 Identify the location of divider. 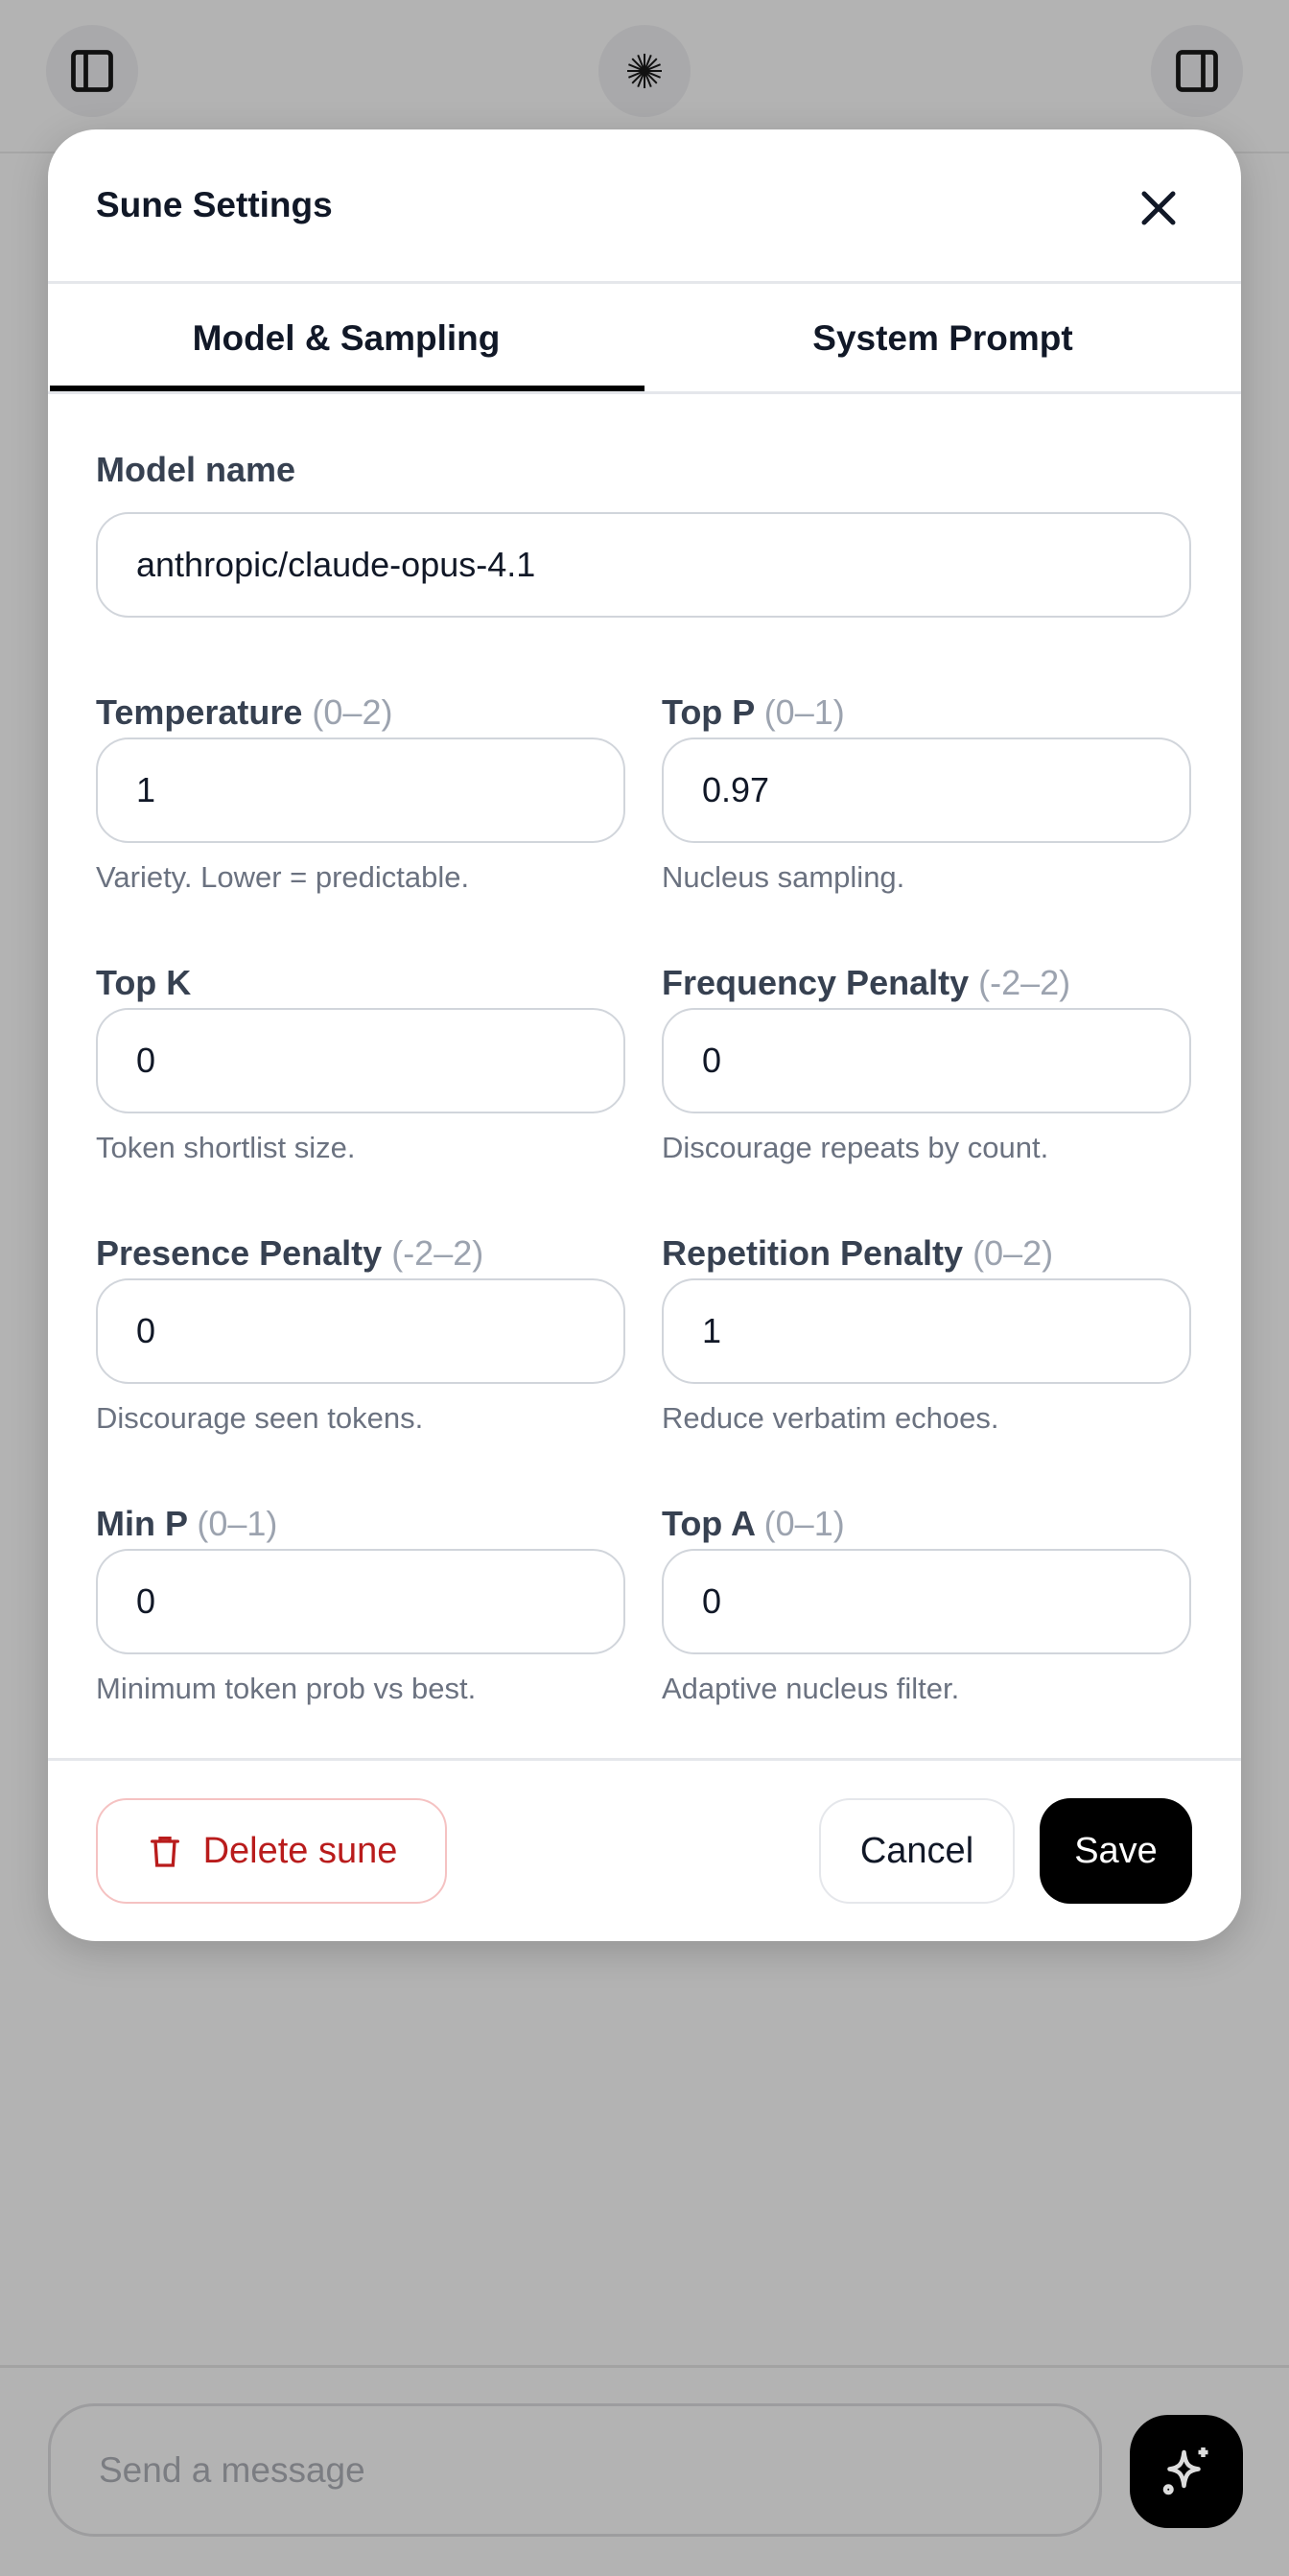
(644, 282).